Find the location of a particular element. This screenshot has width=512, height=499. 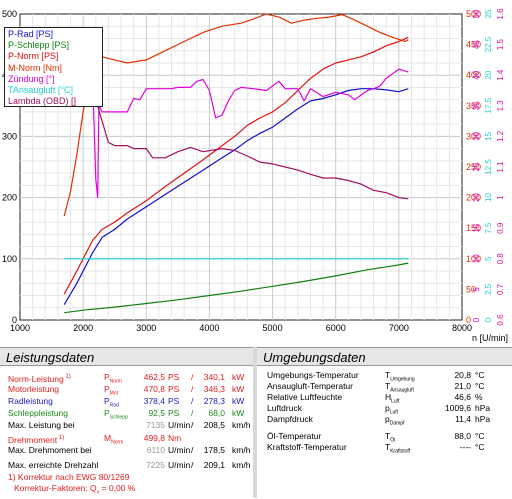

y-tick-label: 0 is located at coordinates (14, 320).